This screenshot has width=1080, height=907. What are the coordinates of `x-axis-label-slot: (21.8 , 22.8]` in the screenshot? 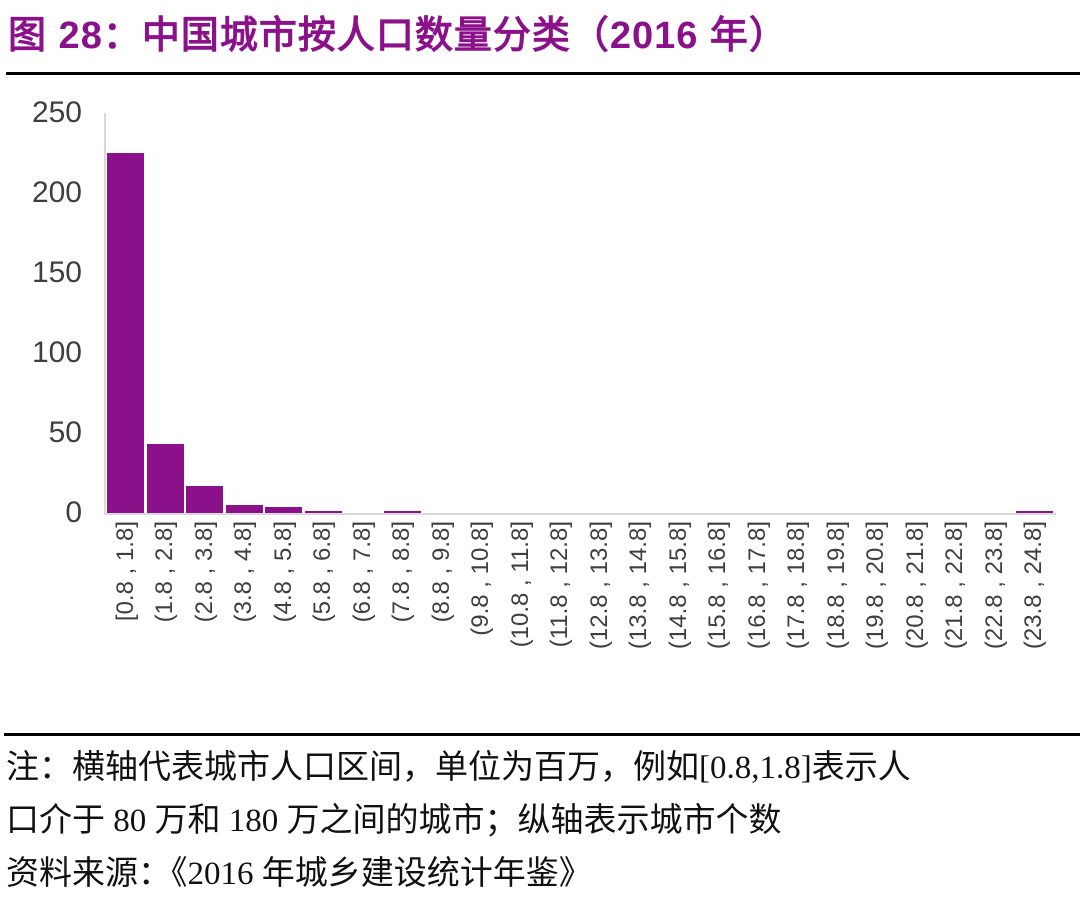 It's located at (956, 621).